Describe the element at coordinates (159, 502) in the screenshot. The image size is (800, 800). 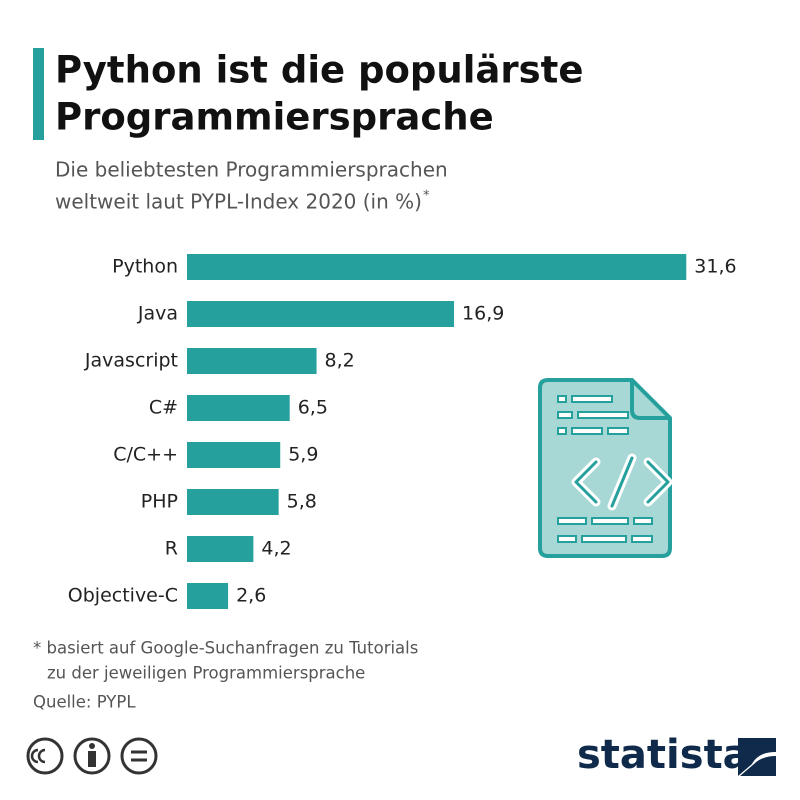
I see `category-label: PHP` at that location.